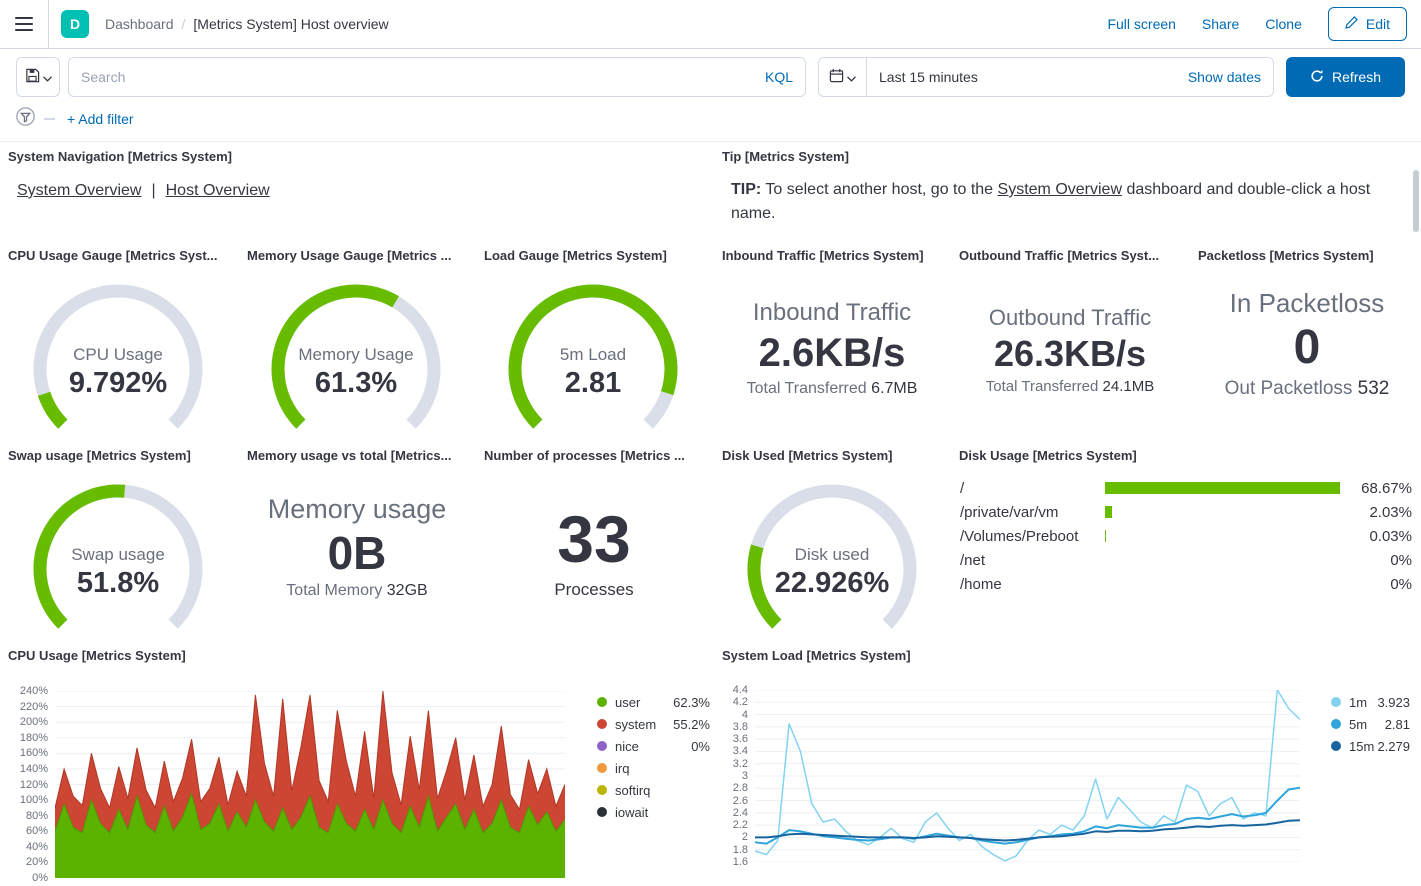  I want to click on kql-toggle: KQL, so click(778, 77).